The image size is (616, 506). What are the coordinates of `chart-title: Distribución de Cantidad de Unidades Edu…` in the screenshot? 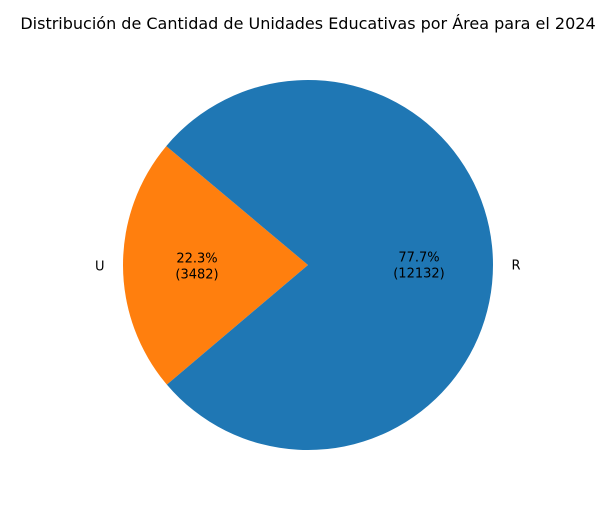 It's located at (307, 23).